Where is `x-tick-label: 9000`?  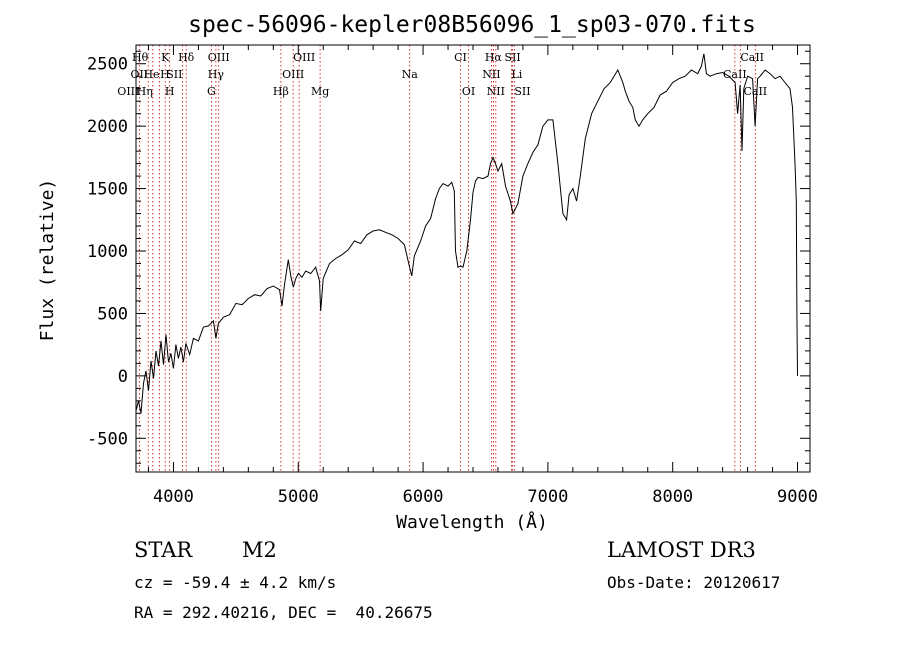 x-tick-label: 9000 is located at coordinates (797, 497).